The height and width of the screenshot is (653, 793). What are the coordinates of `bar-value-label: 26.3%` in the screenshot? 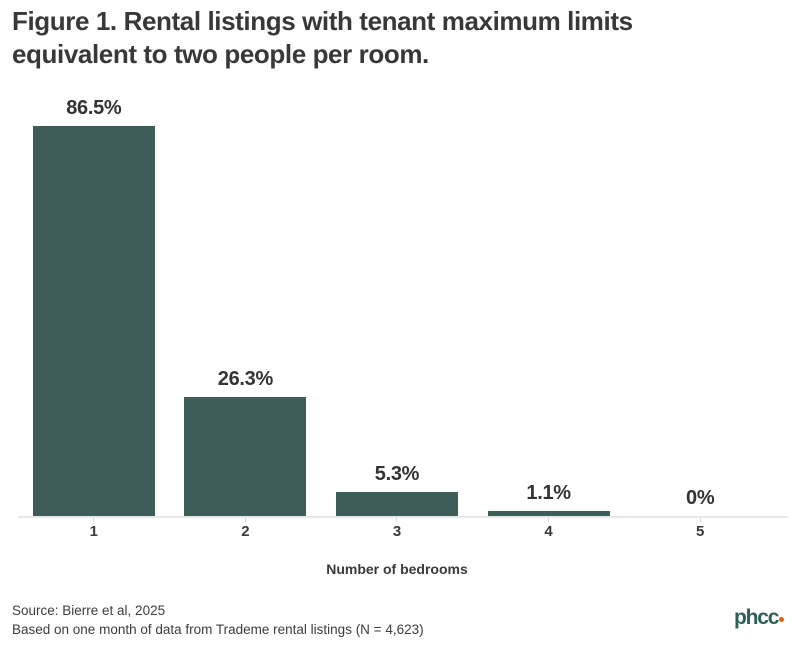 It's located at (245, 379).